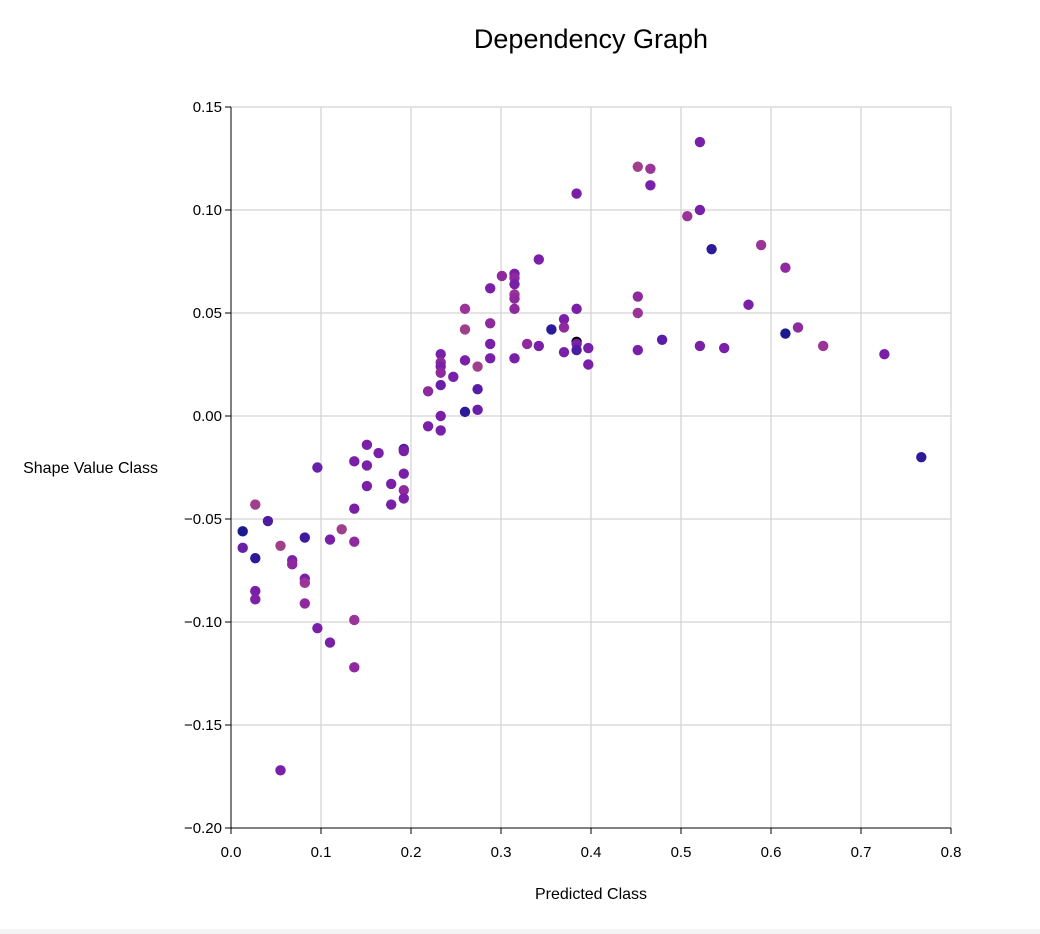 Image resolution: width=1040 pixels, height=934 pixels. Describe the element at coordinates (771, 852) in the screenshot. I see `x-tick-label: 0.6` at that location.